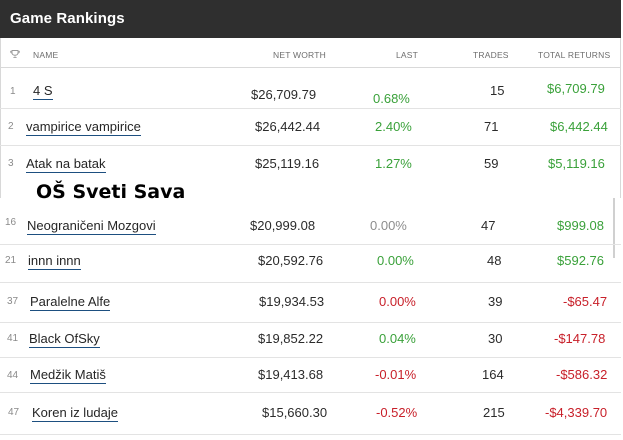 This screenshot has height=440, width=623. What do you see at coordinates (614, 228) in the screenshot?
I see `scrollbar-track` at bounding box center [614, 228].